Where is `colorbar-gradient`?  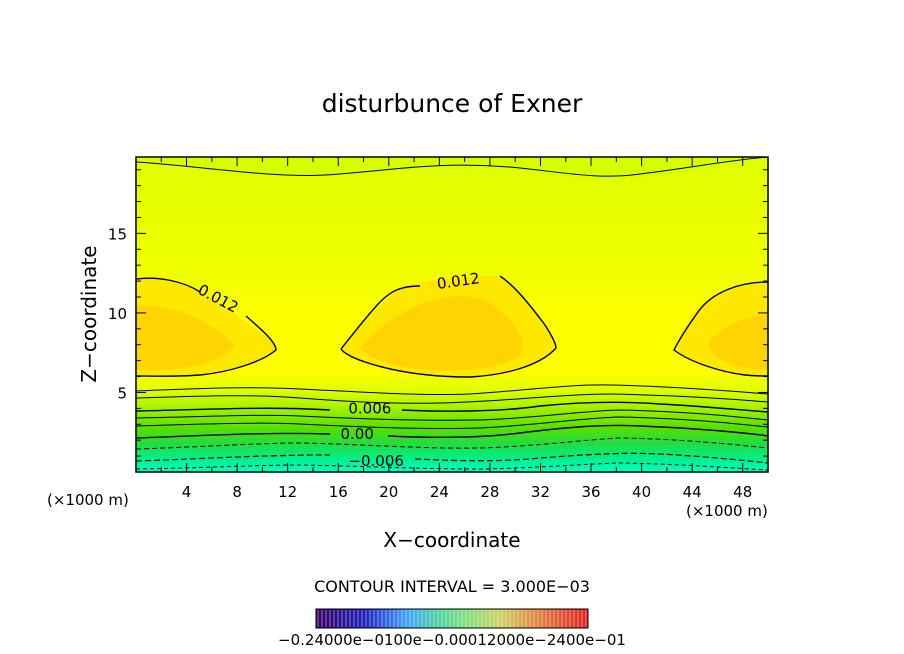
colorbar-gradient is located at coordinates (452, 618).